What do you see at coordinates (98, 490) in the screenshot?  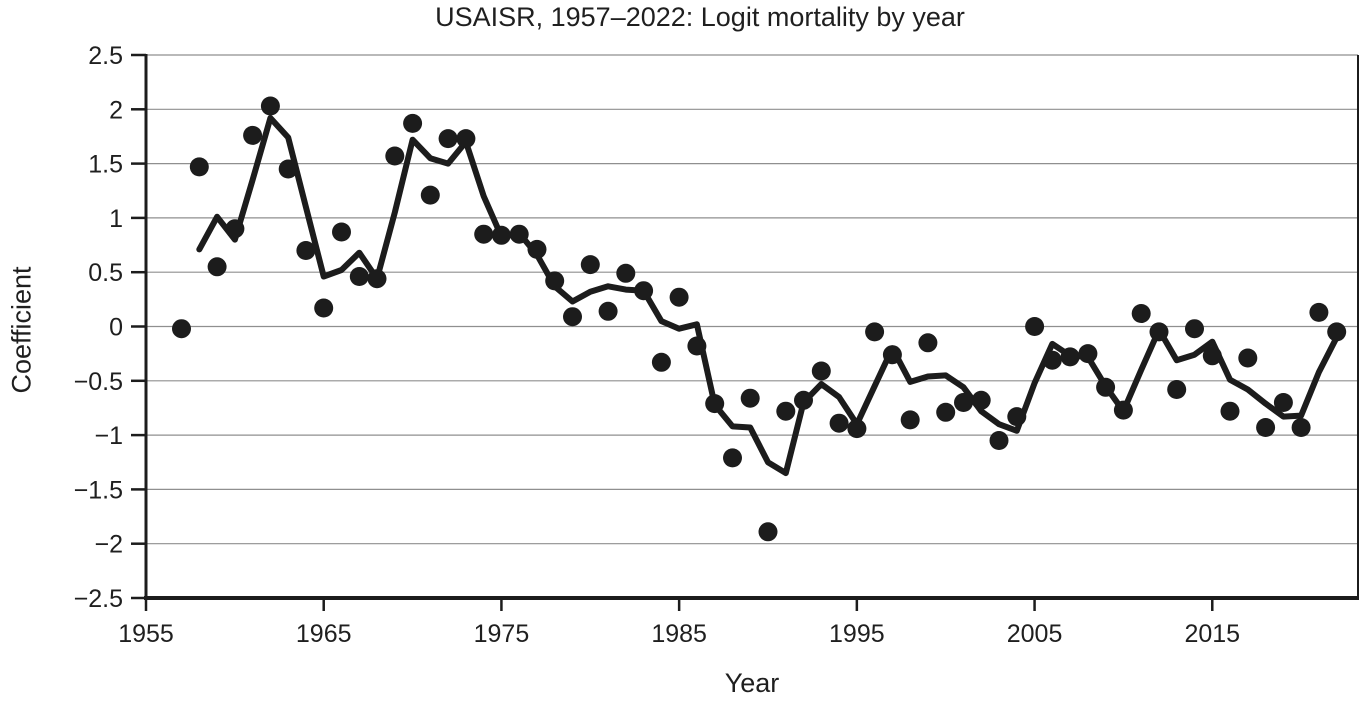 I see `y-tick-label: −1.5` at bounding box center [98, 490].